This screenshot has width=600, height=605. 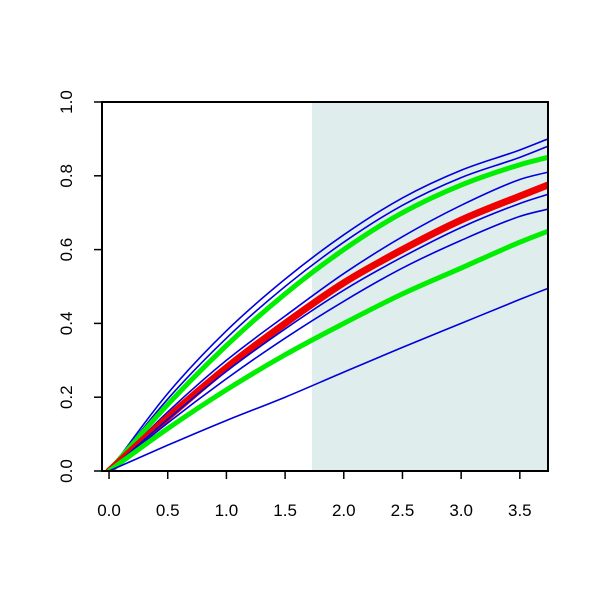 What do you see at coordinates (168, 510) in the screenshot?
I see `x-tick-label-1: 0.5` at bounding box center [168, 510].